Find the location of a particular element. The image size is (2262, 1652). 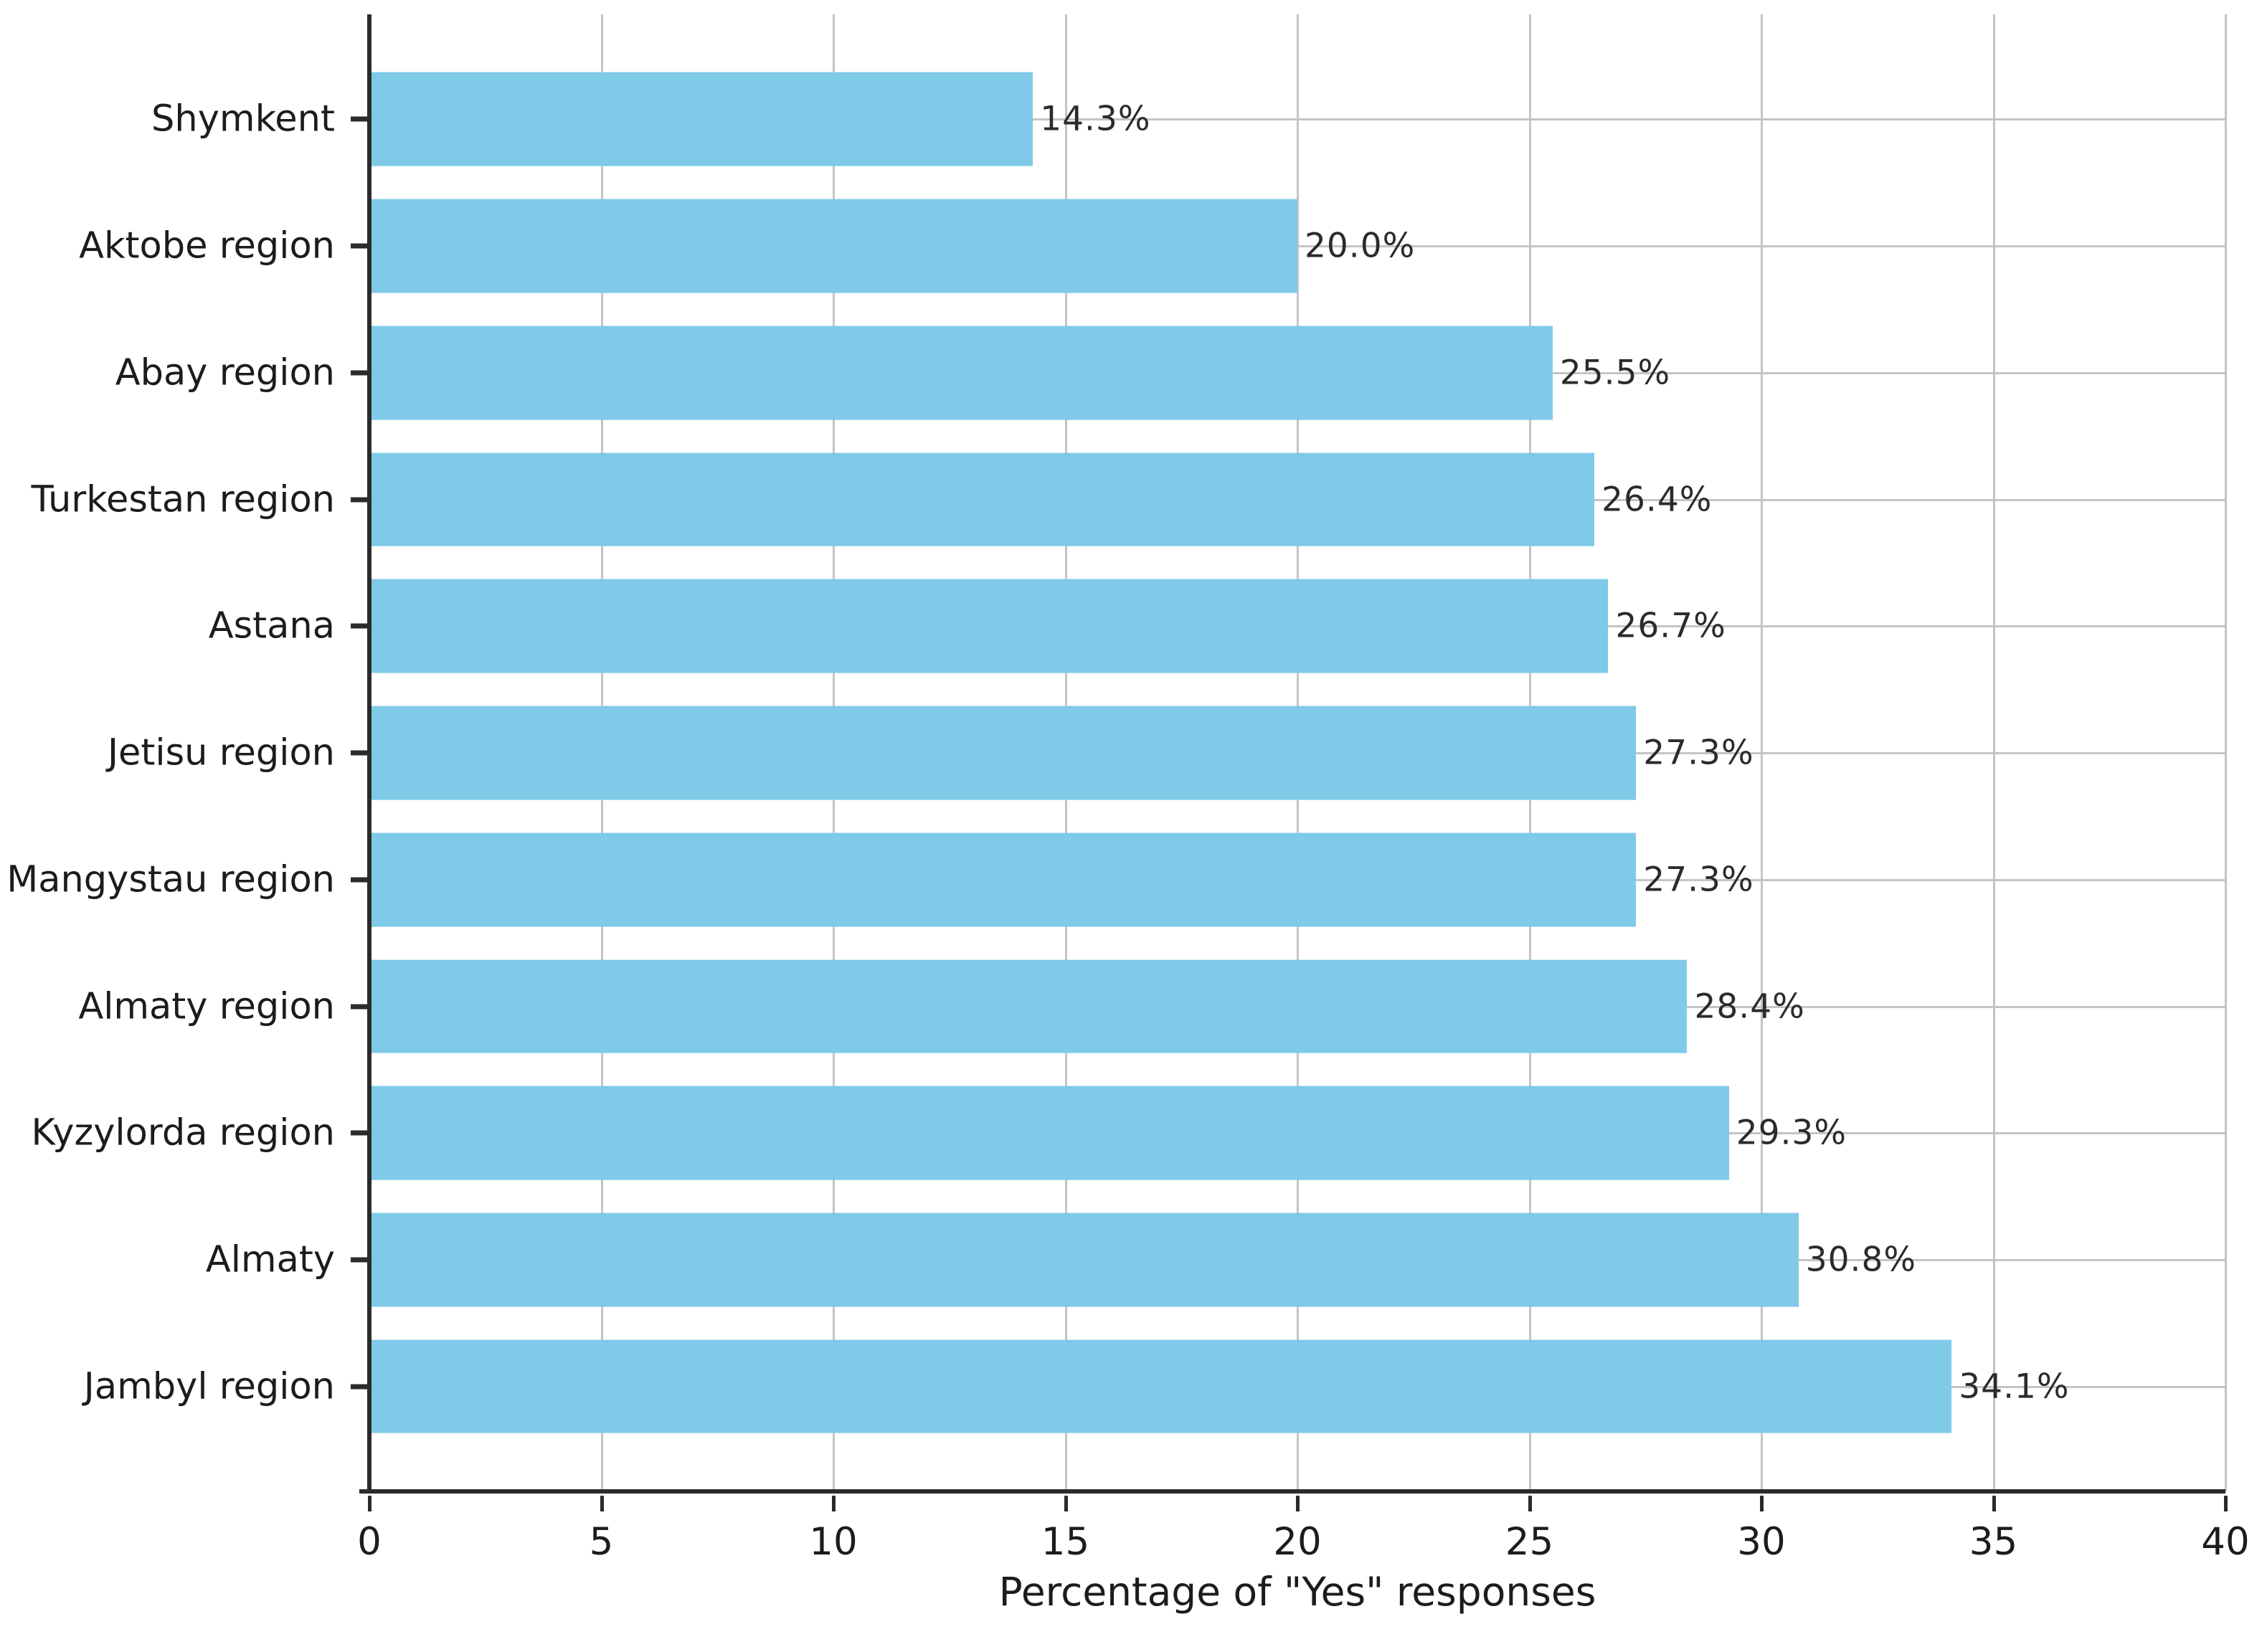

bar-jetisu-region is located at coordinates (1003, 753).